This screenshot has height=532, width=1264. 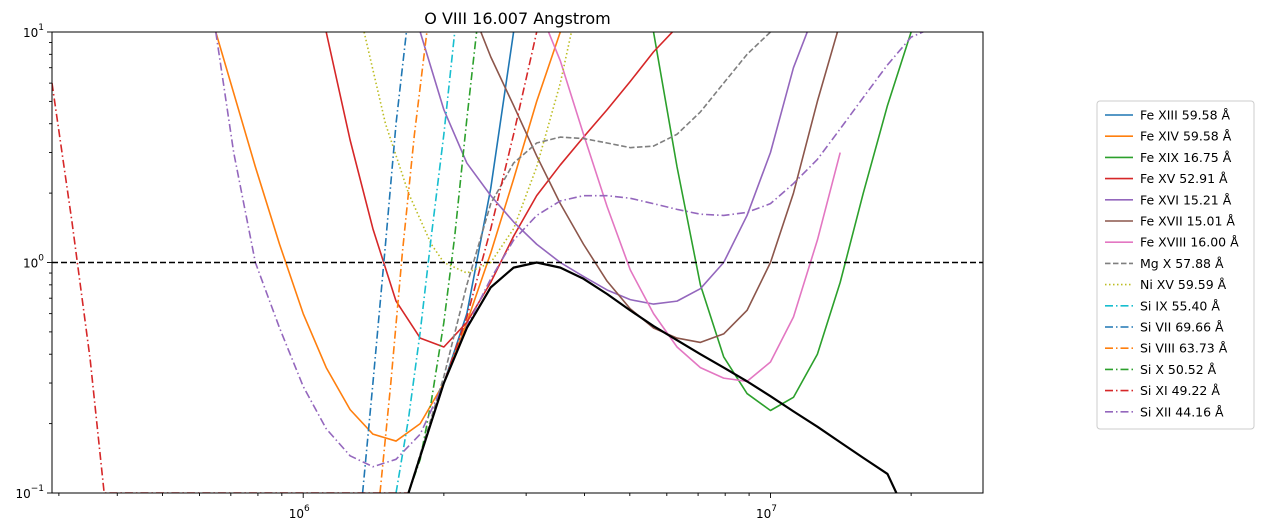 What do you see at coordinates (1178, 369) in the screenshot?
I see `legend-label: Si X 50.52 Å` at bounding box center [1178, 369].